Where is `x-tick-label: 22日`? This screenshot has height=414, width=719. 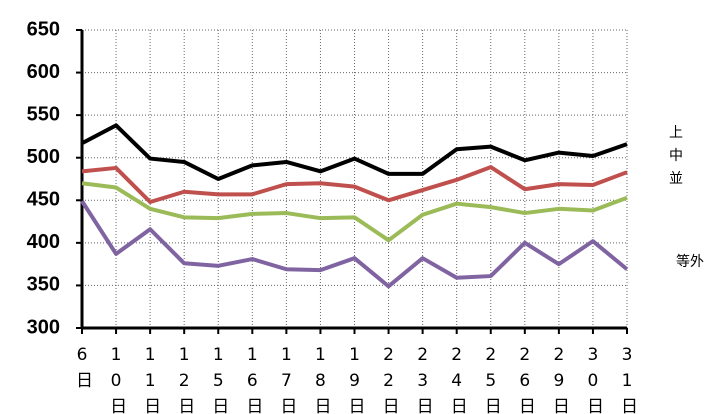
x-tick-label: 22日 is located at coordinates (389, 379).